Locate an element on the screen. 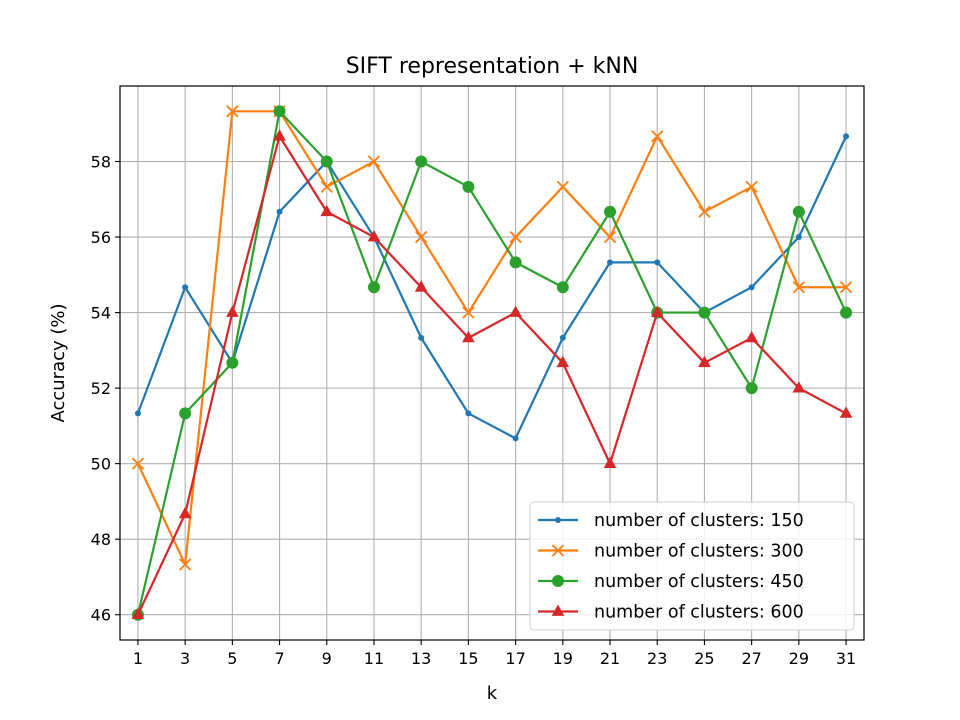  legend-entry: number of clusters: 450 is located at coordinates (671, 582).